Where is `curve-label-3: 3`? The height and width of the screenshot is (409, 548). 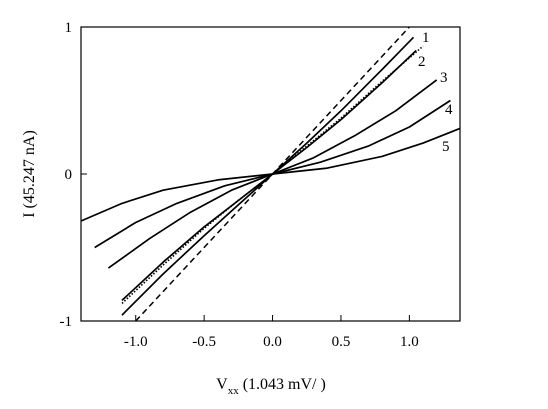
curve-label-3: 3 is located at coordinates (444, 78).